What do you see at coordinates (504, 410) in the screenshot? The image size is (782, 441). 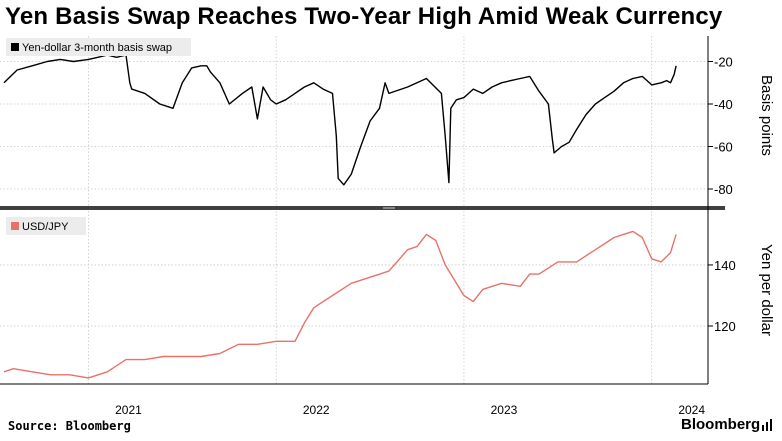 I see `x-tick-label: 2023` at bounding box center [504, 410].